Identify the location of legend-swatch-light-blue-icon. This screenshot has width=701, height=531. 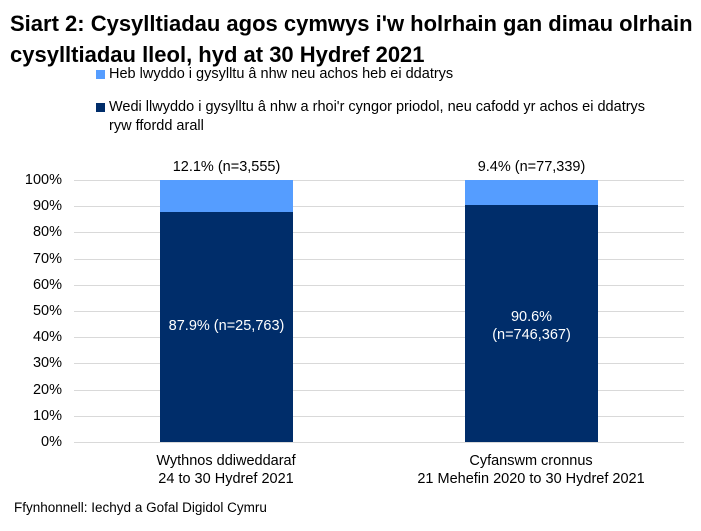
(100, 74).